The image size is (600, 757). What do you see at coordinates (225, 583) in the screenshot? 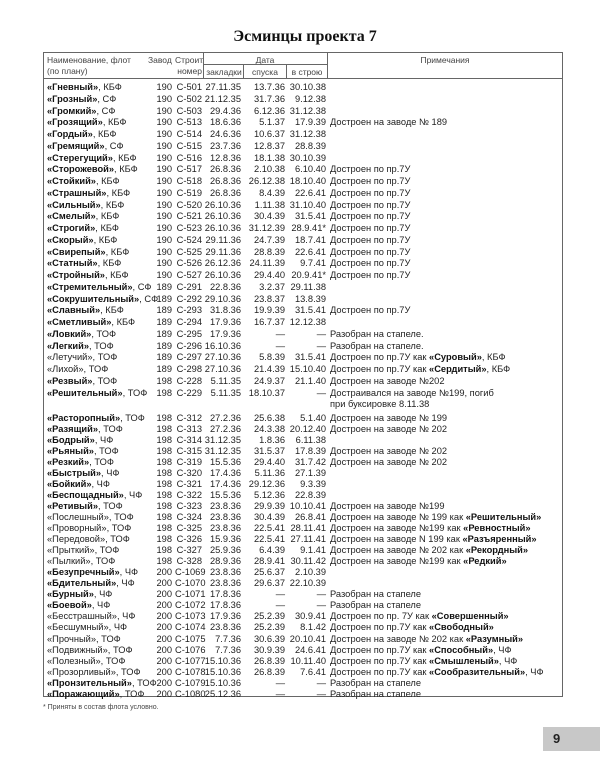
I see `laid-date: 23.8.36` at bounding box center [225, 583].